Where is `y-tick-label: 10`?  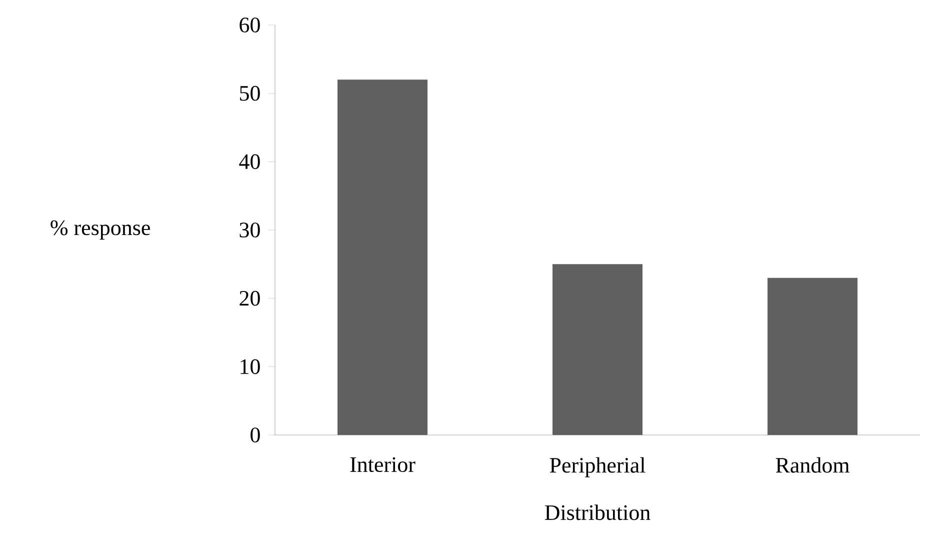 y-tick-label: 10 is located at coordinates (250, 366).